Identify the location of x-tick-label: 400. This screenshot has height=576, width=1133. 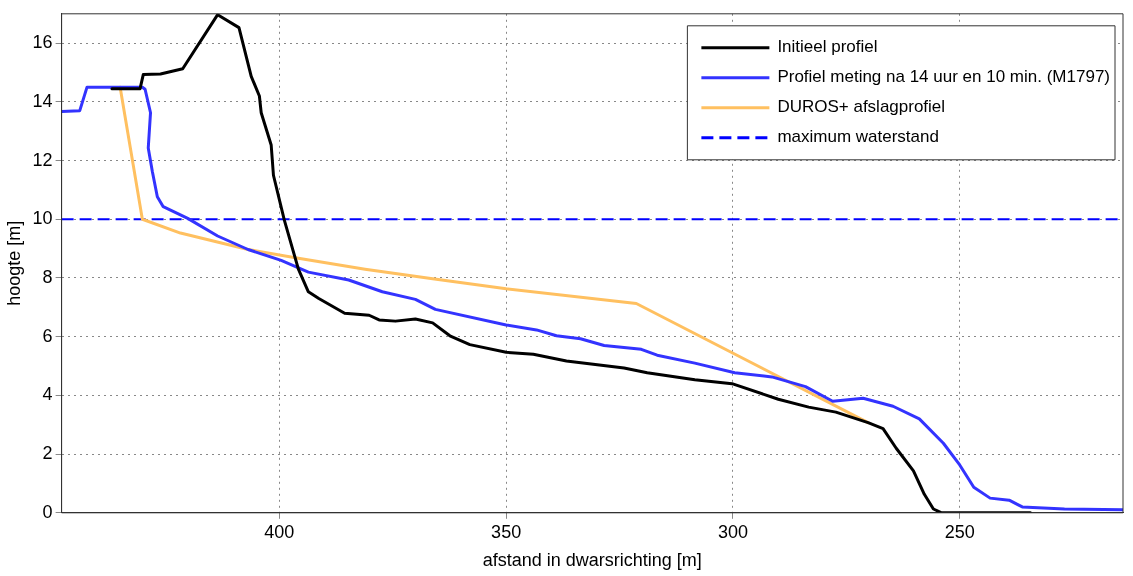
(279, 531).